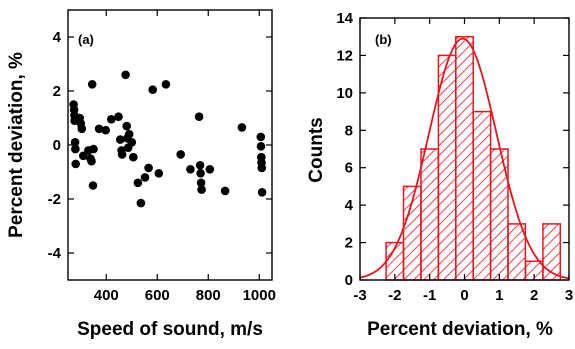 The height and width of the screenshot is (349, 575). Describe the element at coordinates (394, 295) in the screenshot. I see `x-tick-label: -2` at that location.